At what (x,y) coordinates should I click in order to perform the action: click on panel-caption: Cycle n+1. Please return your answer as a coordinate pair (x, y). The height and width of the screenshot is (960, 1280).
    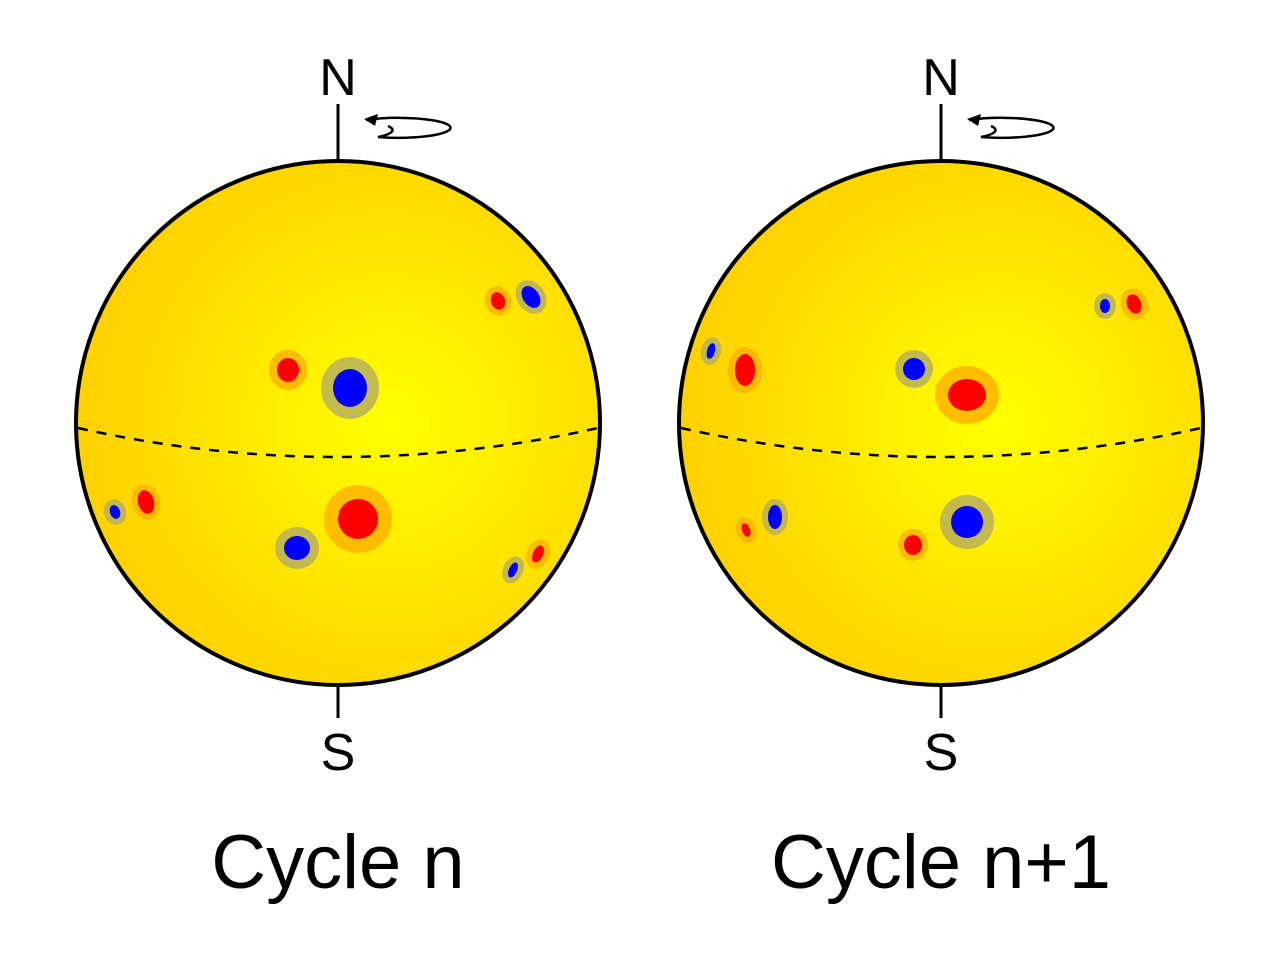
    Looking at the image, I should click on (941, 862).